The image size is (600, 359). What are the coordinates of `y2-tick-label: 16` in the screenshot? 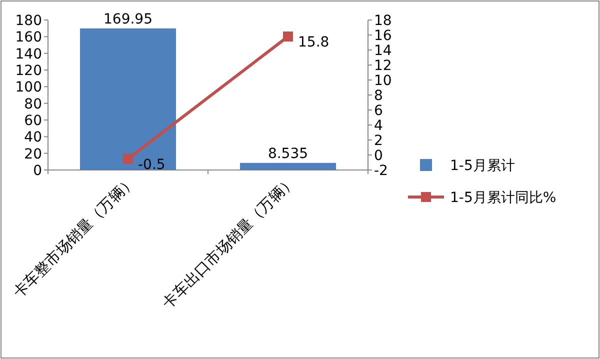 It's located at (383, 36).